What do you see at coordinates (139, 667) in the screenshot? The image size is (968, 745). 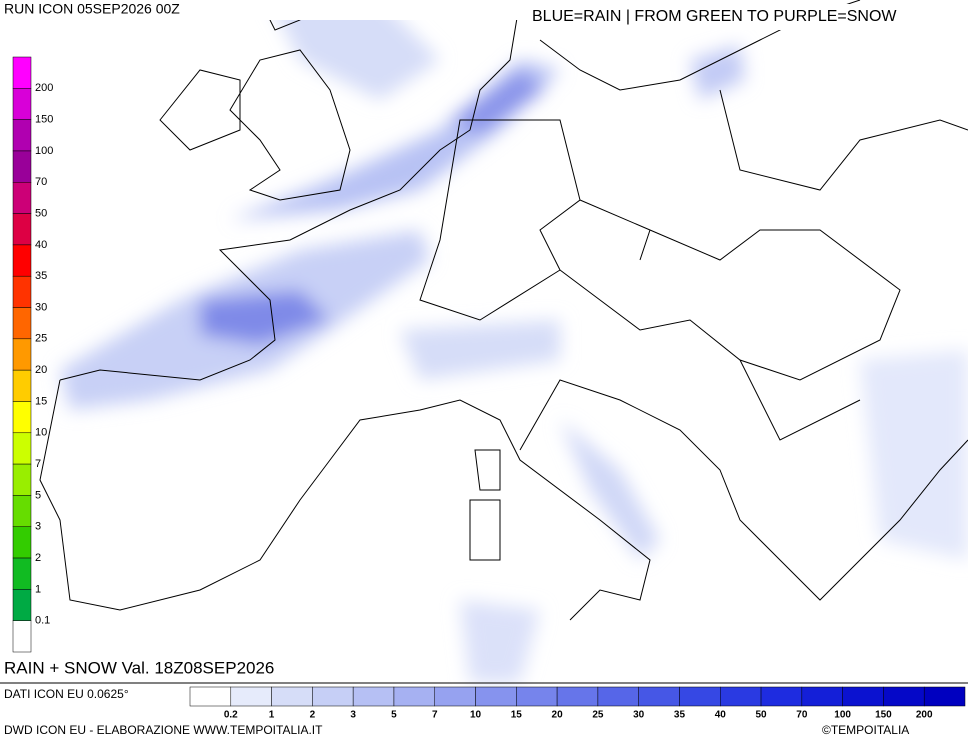 I see `footer-title: RAIN + SNOW Val. 18Z08SEP2026` at bounding box center [139, 667].